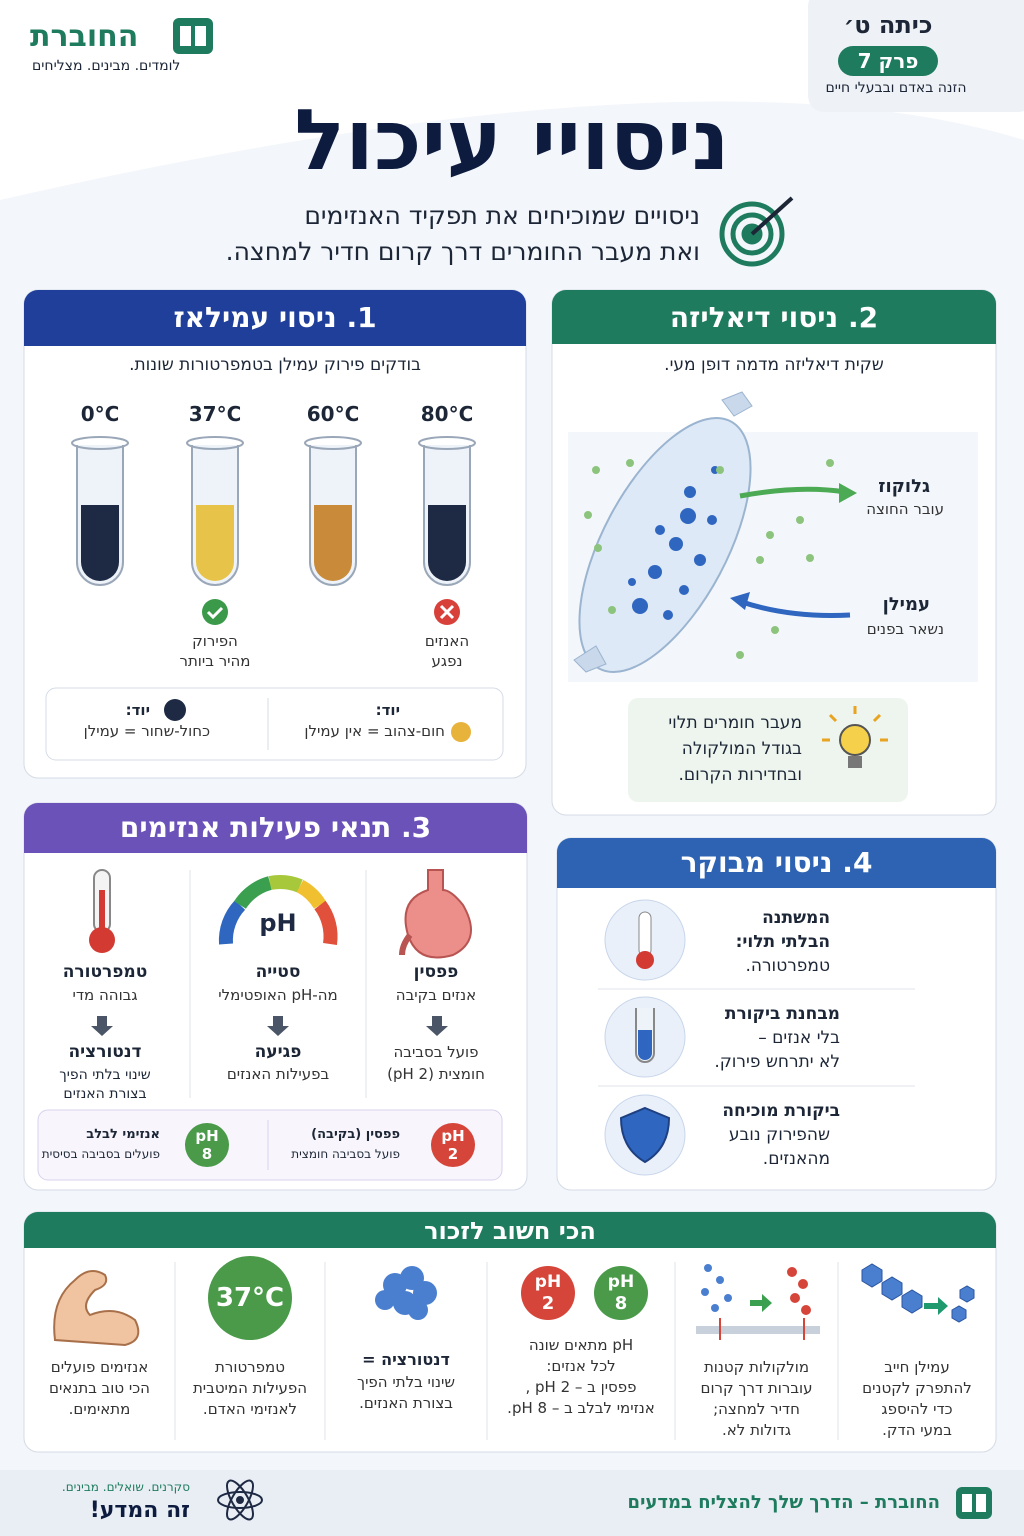 The image size is (1024, 1536). I want to click on column-name: סטייה, so click(278, 972).